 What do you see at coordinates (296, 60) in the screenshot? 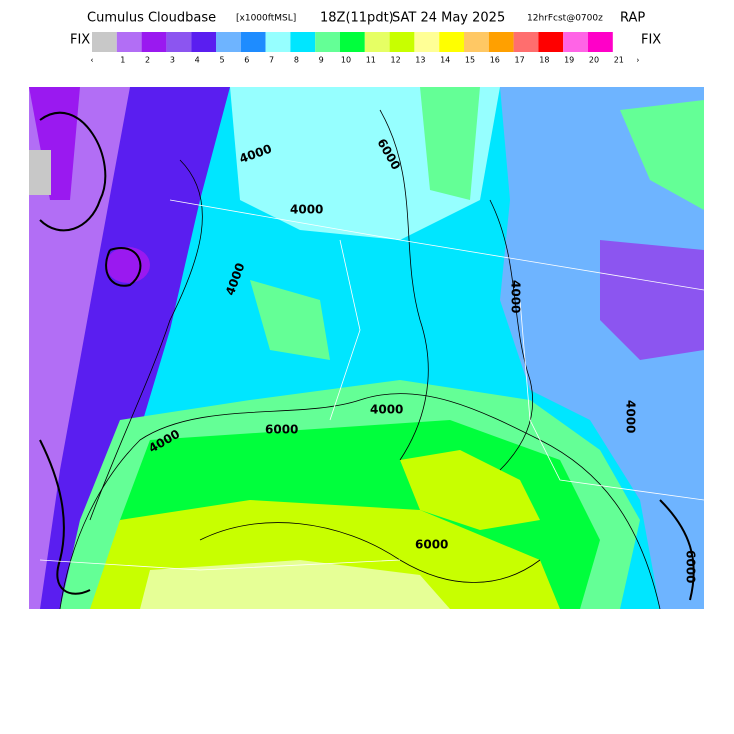
I see `colorbar-label: 8` at bounding box center [296, 60].